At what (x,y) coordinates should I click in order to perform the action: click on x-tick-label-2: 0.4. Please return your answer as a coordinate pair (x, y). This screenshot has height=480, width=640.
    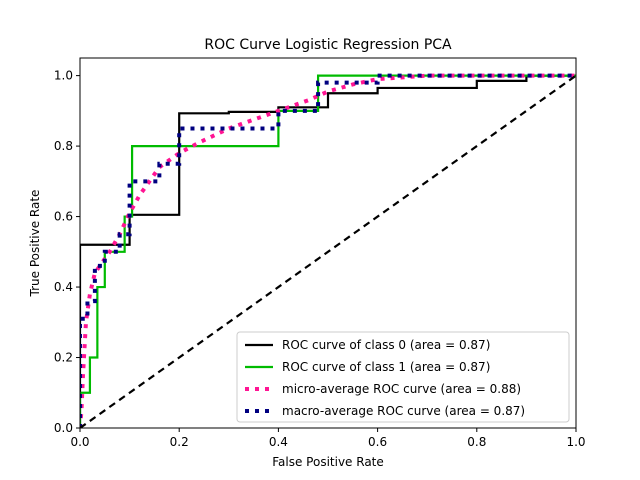
    Looking at the image, I should click on (278, 442).